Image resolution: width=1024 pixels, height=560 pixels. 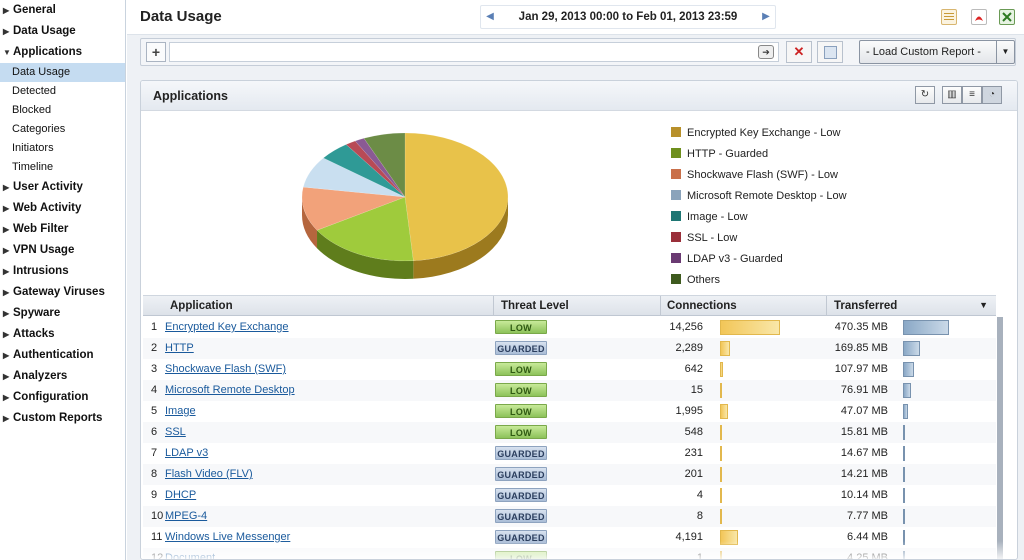 What do you see at coordinates (569, 348) in the screenshot?
I see `table-row: 2 HTTP GUARDED 2,289 169.85 MB` at bounding box center [569, 348].